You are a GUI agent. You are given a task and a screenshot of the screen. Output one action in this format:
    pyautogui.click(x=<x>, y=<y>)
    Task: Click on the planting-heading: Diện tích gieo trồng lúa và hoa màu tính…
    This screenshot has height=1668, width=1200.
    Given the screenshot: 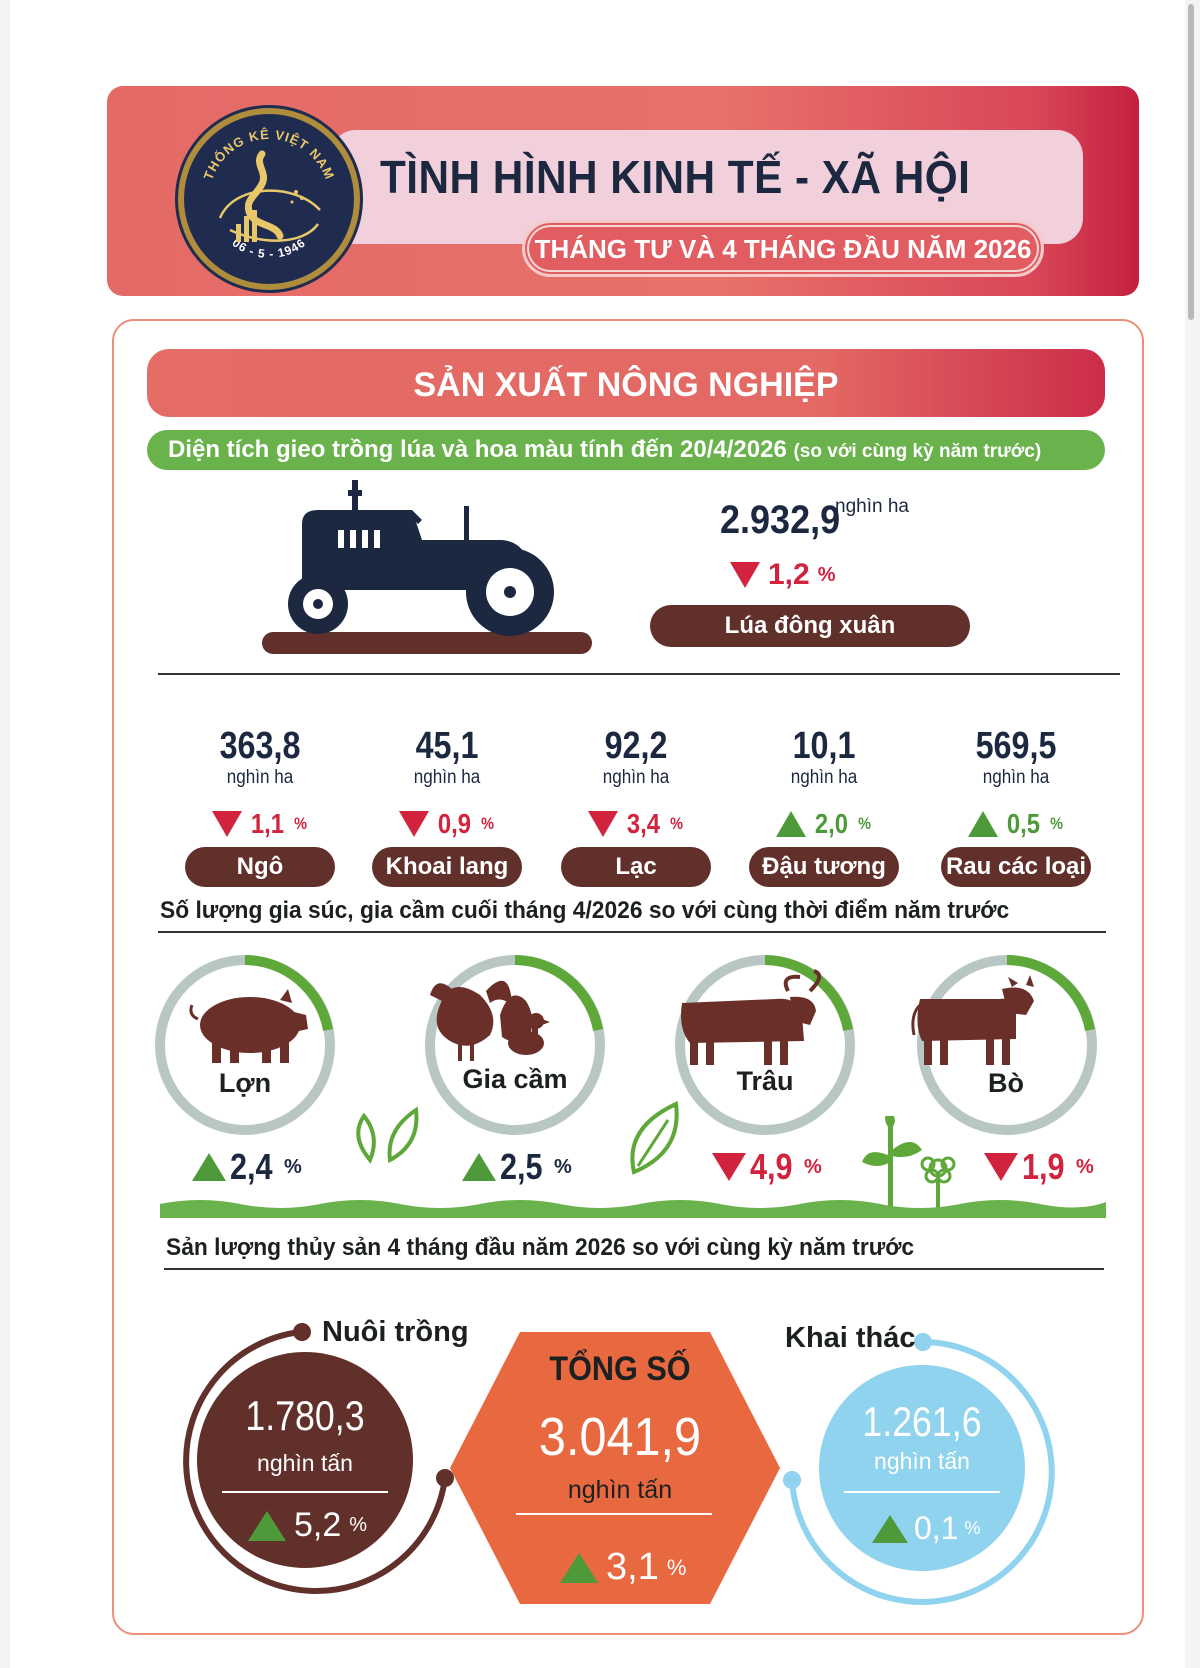 What is the action you would take?
    pyautogui.click(x=604, y=450)
    